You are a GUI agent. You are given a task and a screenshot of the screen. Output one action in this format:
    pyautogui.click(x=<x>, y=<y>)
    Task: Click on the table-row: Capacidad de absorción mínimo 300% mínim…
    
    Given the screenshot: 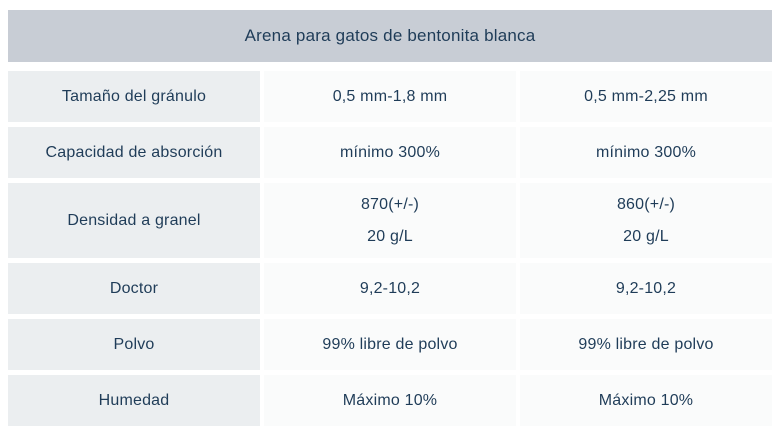 What is the action you would take?
    pyautogui.click(x=390, y=152)
    